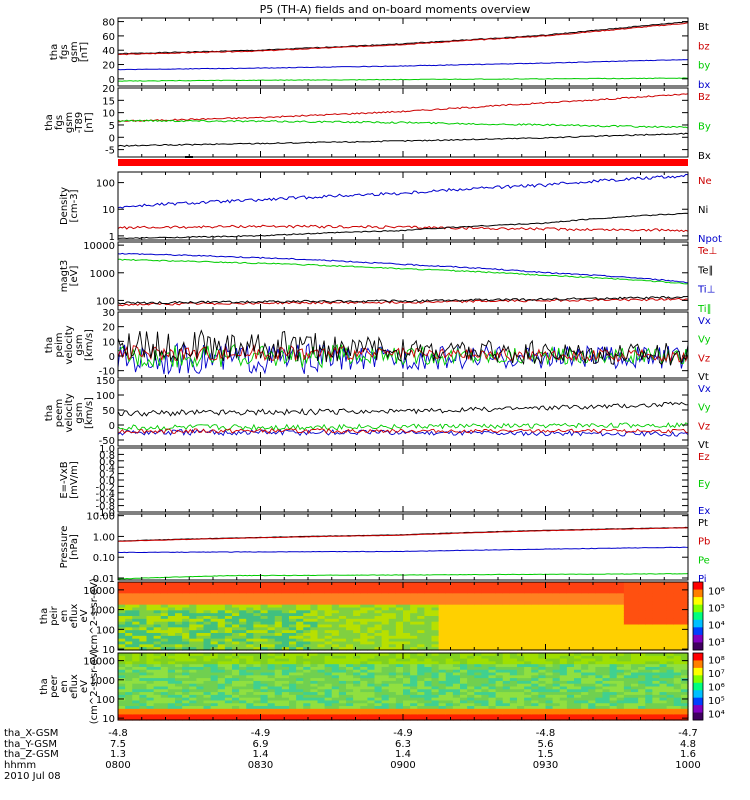  Describe the element at coordinates (107, 462) in the screenshot. I see `y-tick-label: 0.6` at that location.